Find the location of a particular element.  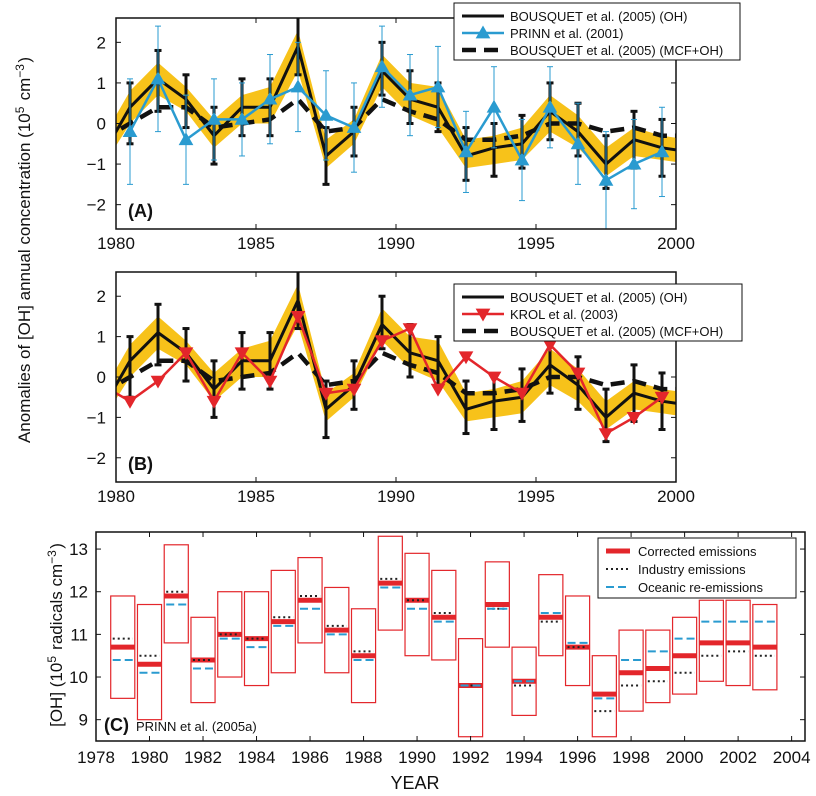

text-span: 5 is located at coordinates (20, 109).